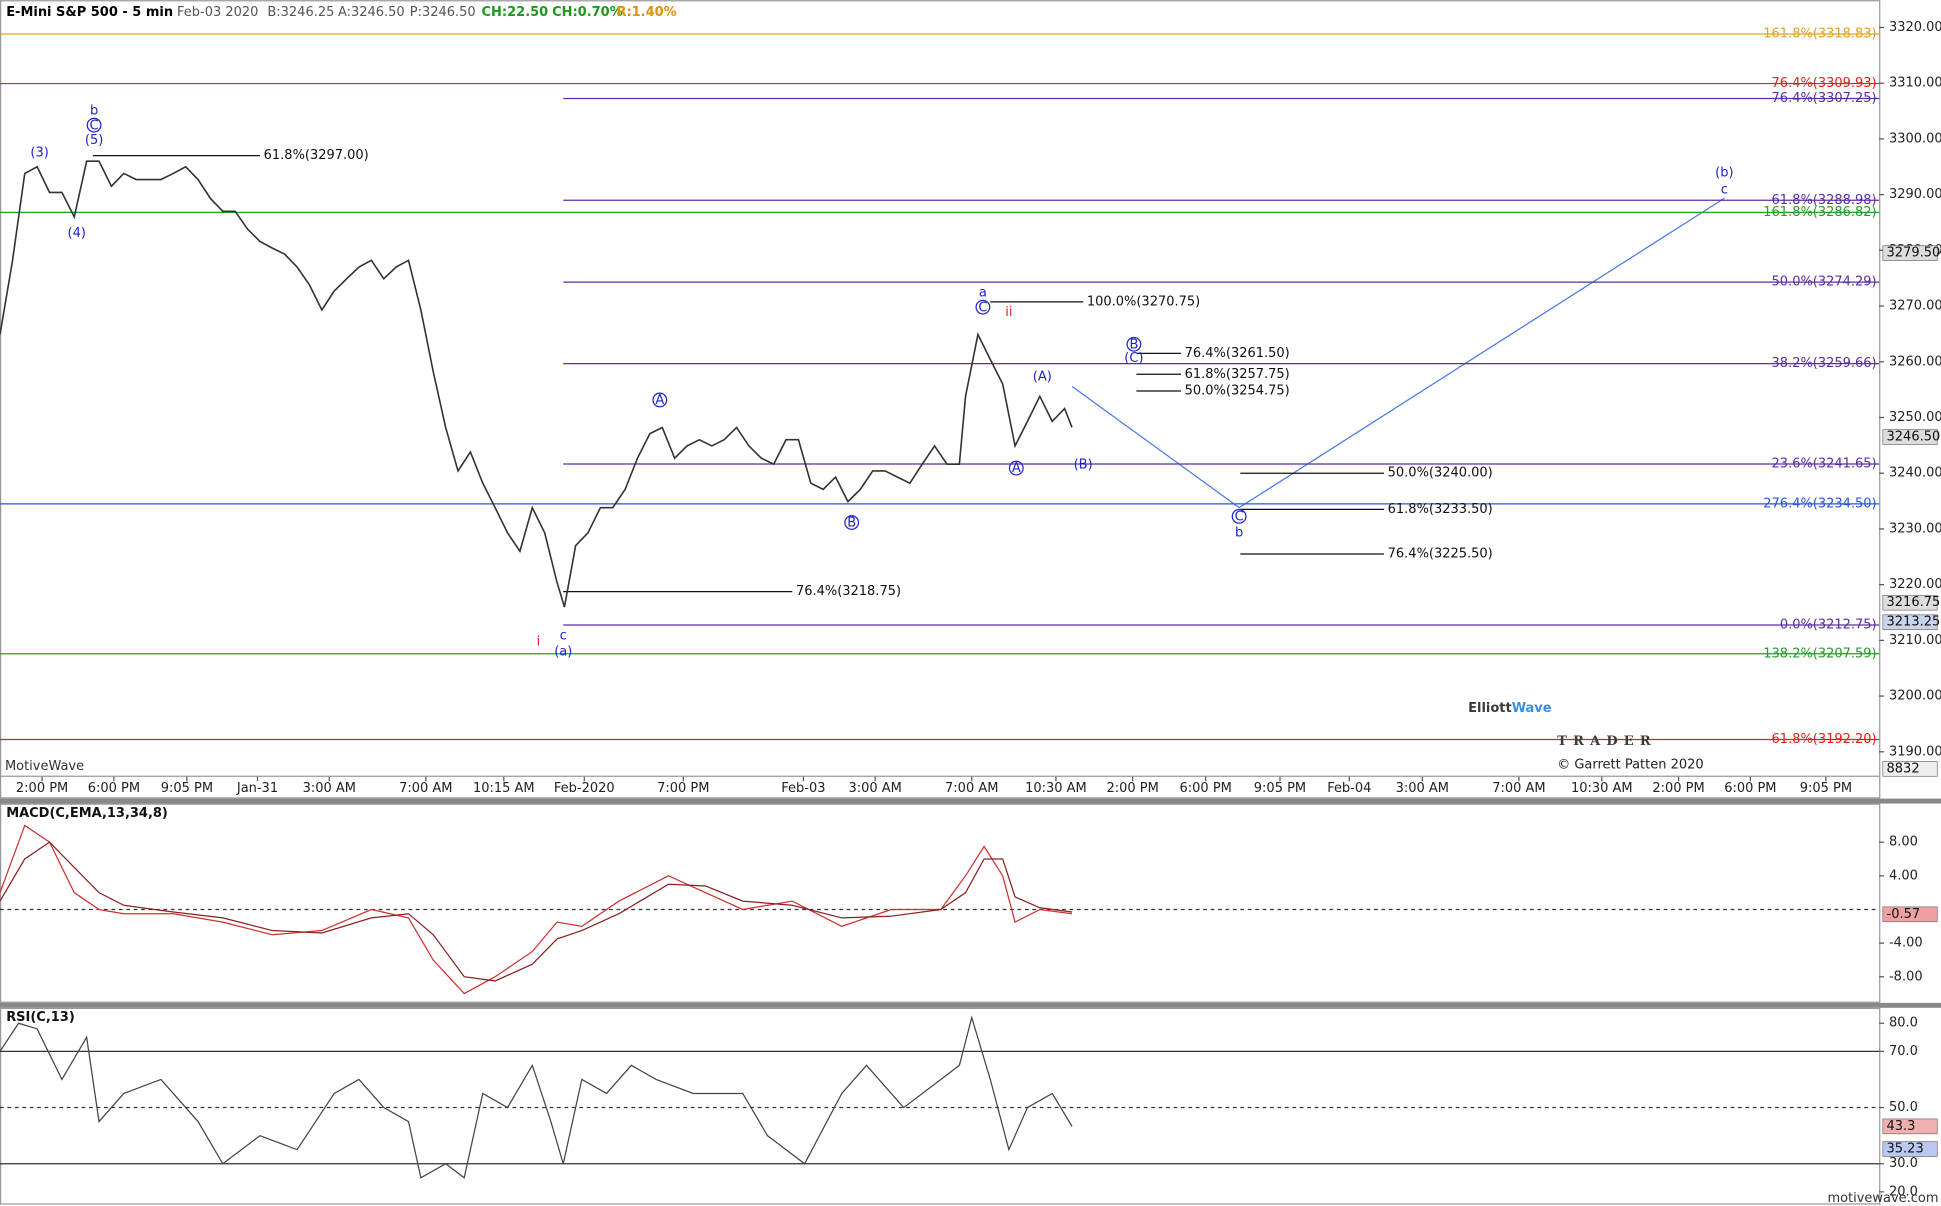  I want to click on fib-label: 161.8%(3318.83), so click(1819, 33).